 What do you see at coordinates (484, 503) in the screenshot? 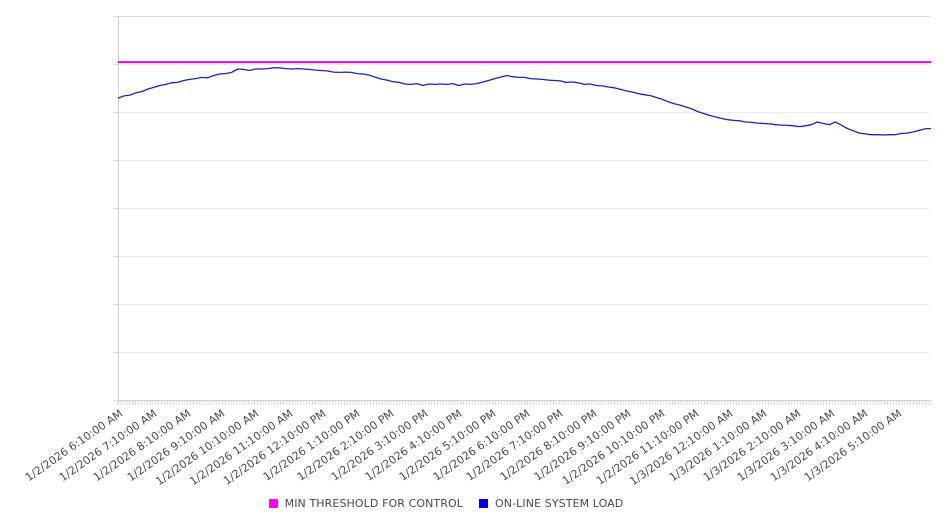
I see `legend-swatch-online-system-load` at bounding box center [484, 503].